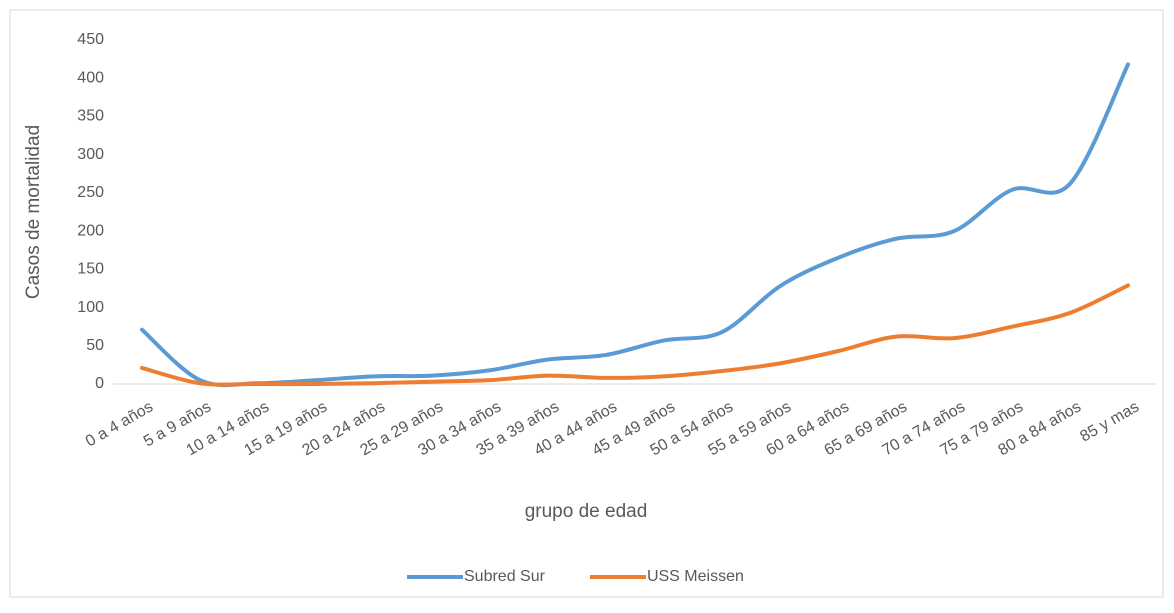 Image resolution: width=1174 pixels, height=613 pixels. What do you see at coordinates (90, 192) in the screenshot?
I see `y-tick-label: 250` at bounding box center [90, 192].